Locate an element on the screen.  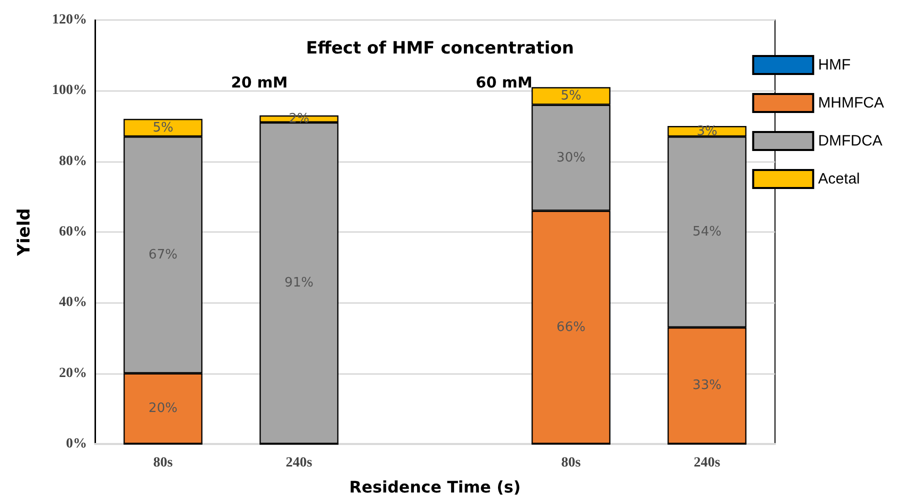
legend-label: DMFDCA is located at coordinates (850, 141).